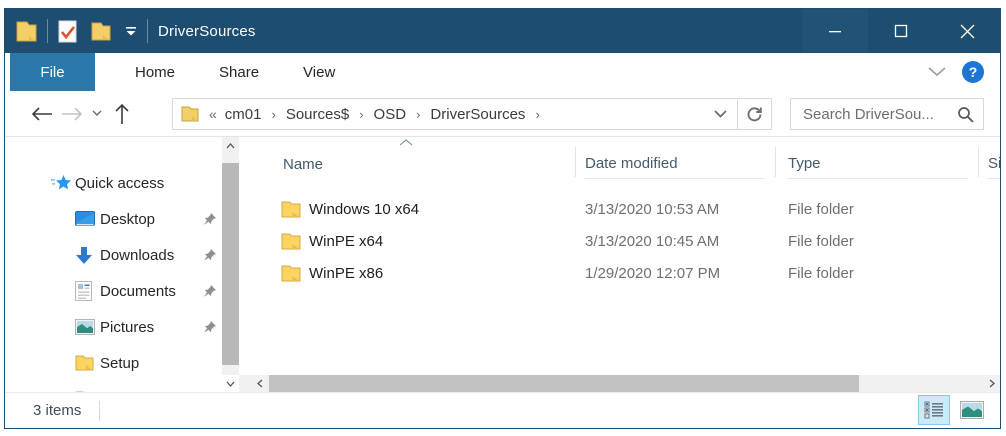  I want to click on file-name: Windows 10 x64, so click(364, 209).